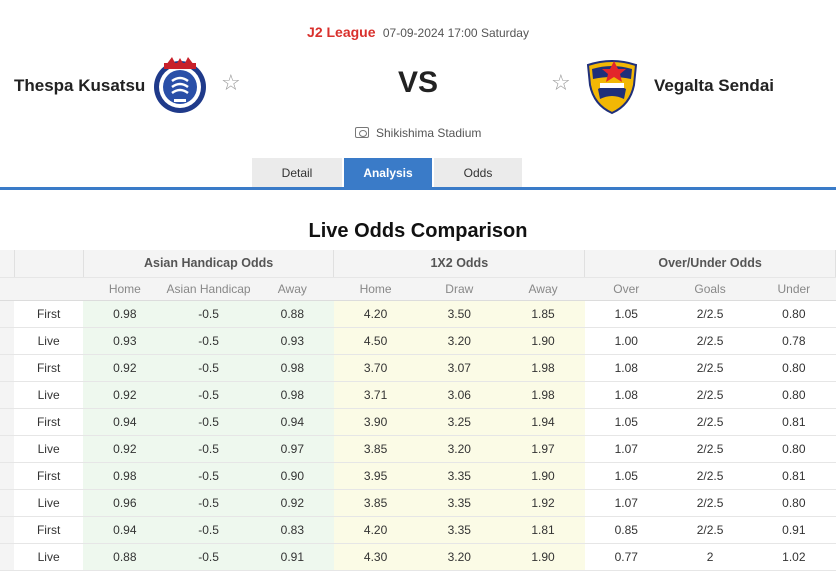 The width and height of the screenshot is (836, 576). I want to click on x12-draw-odds: 3.07, so click(459, 368).